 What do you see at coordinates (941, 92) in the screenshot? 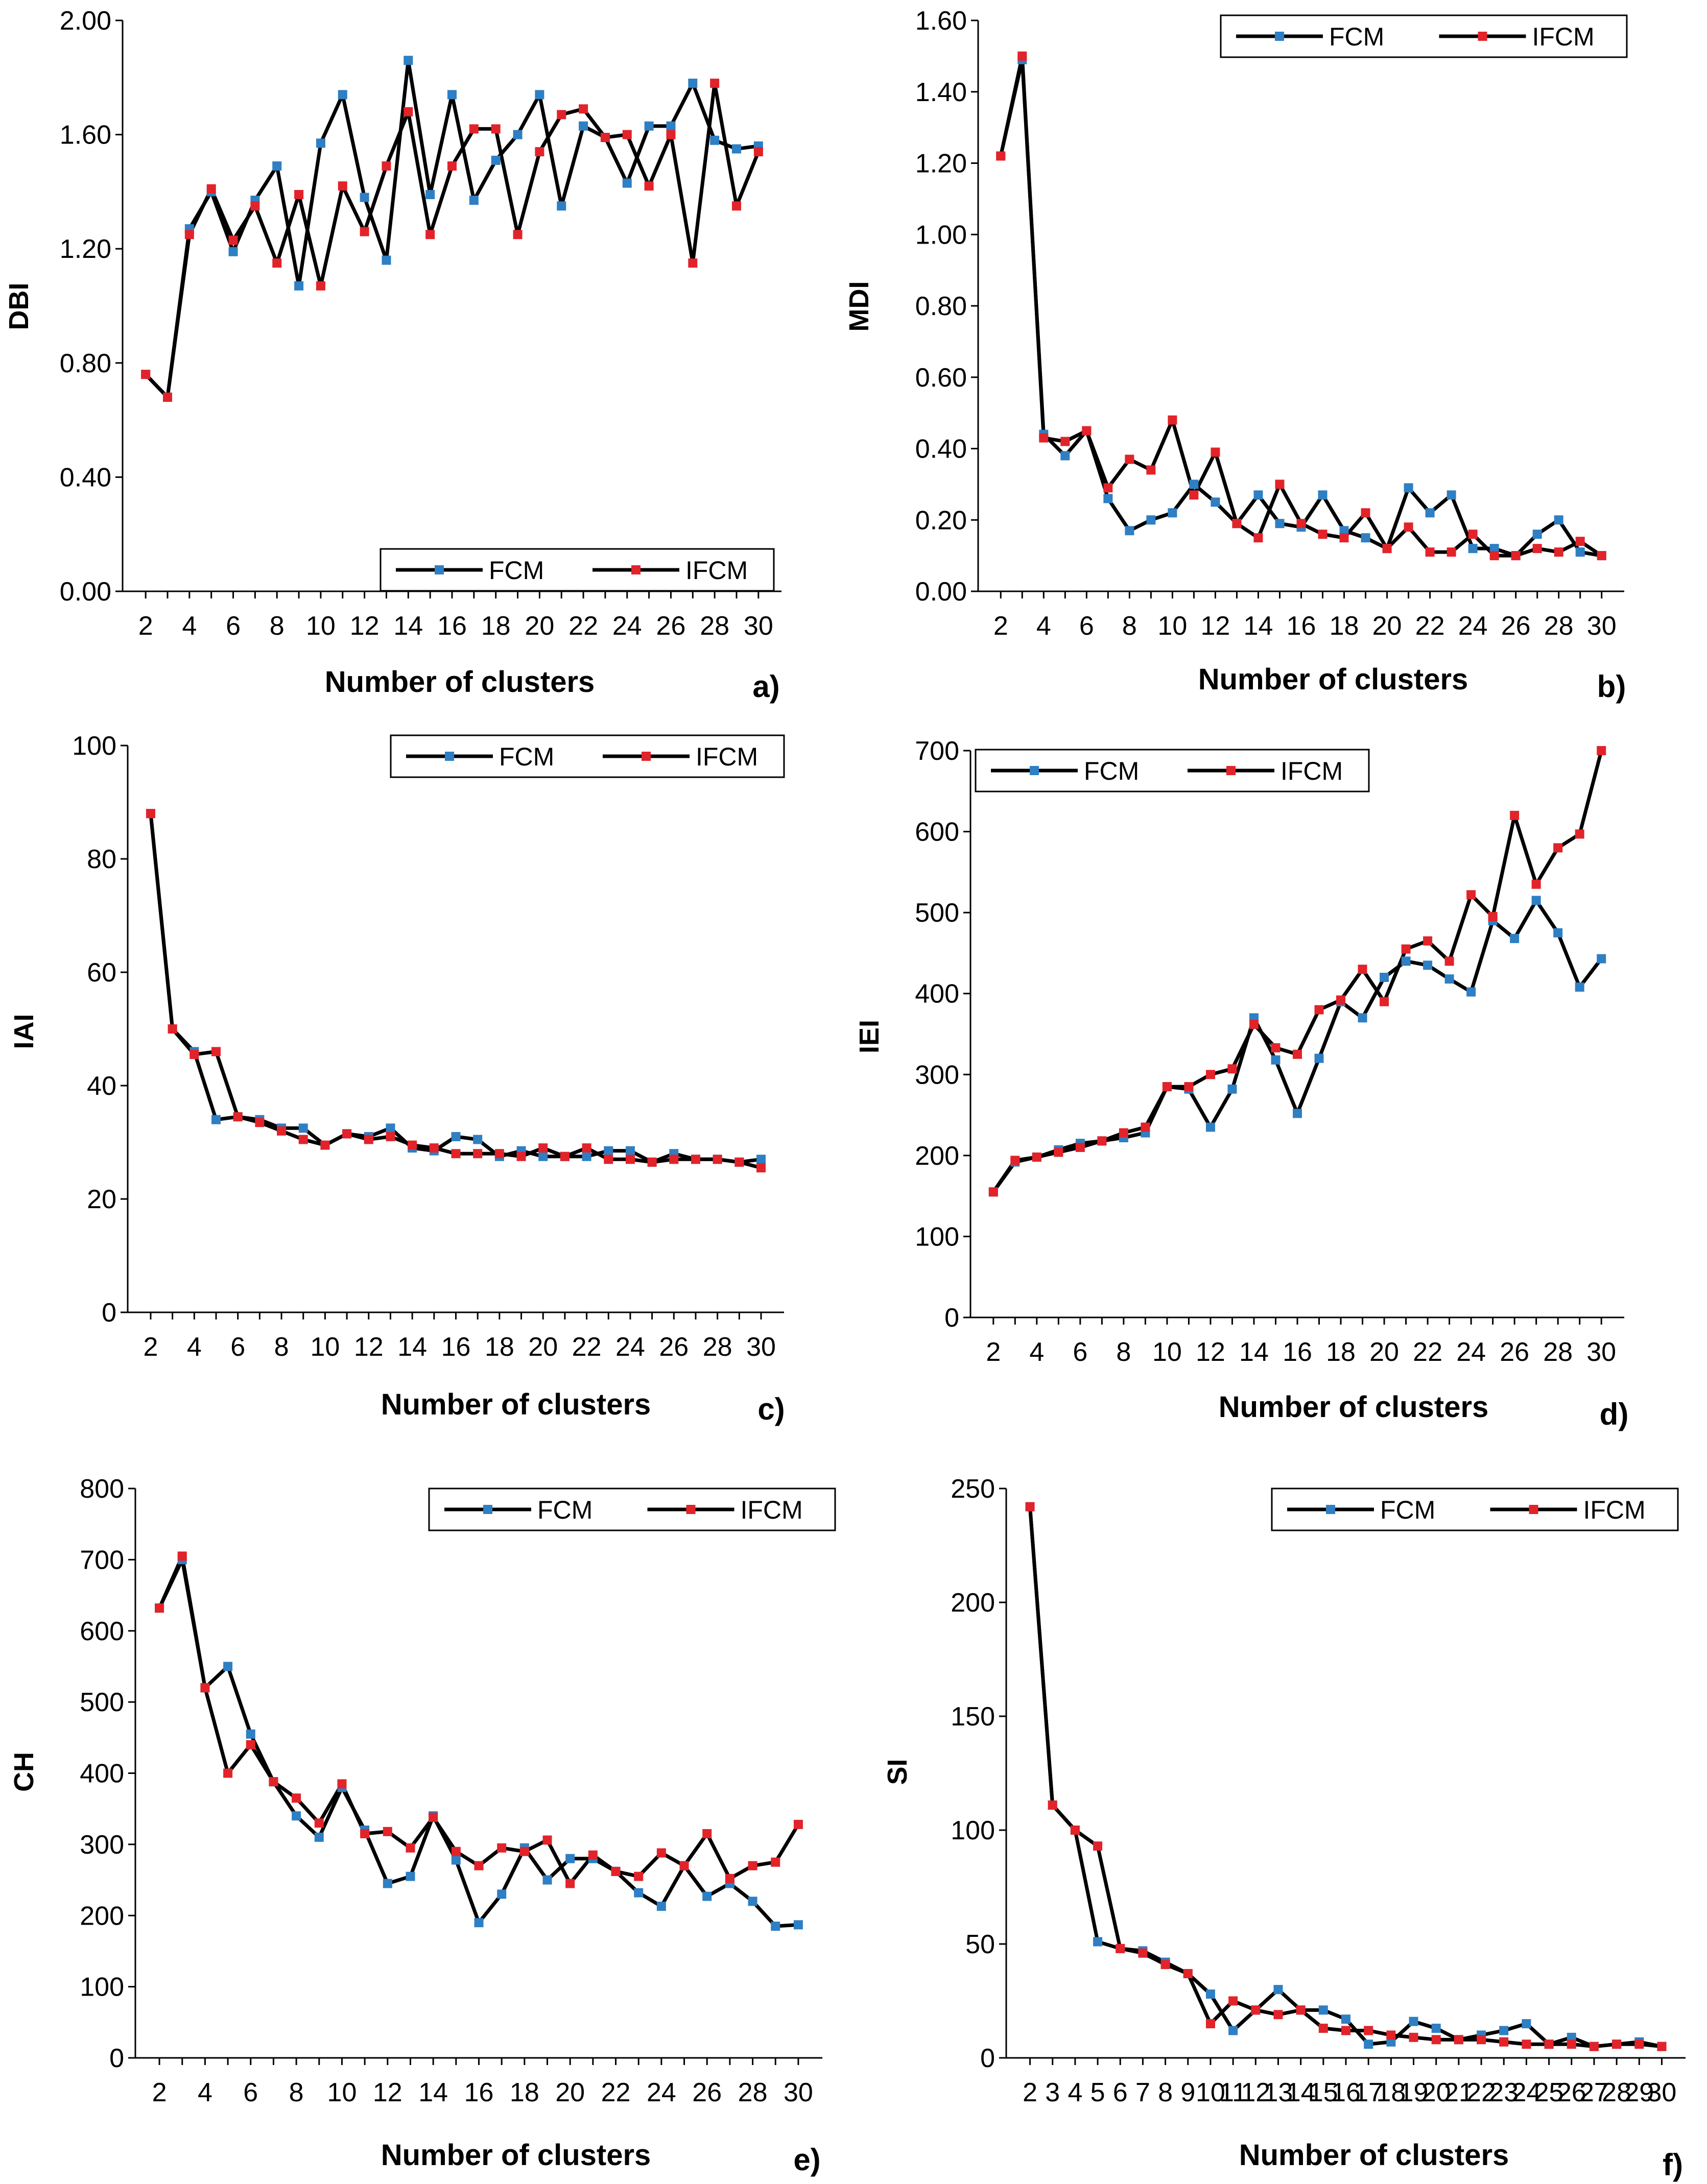
I see `y-tick-label: 1.40` at bounding box center [941, 92].